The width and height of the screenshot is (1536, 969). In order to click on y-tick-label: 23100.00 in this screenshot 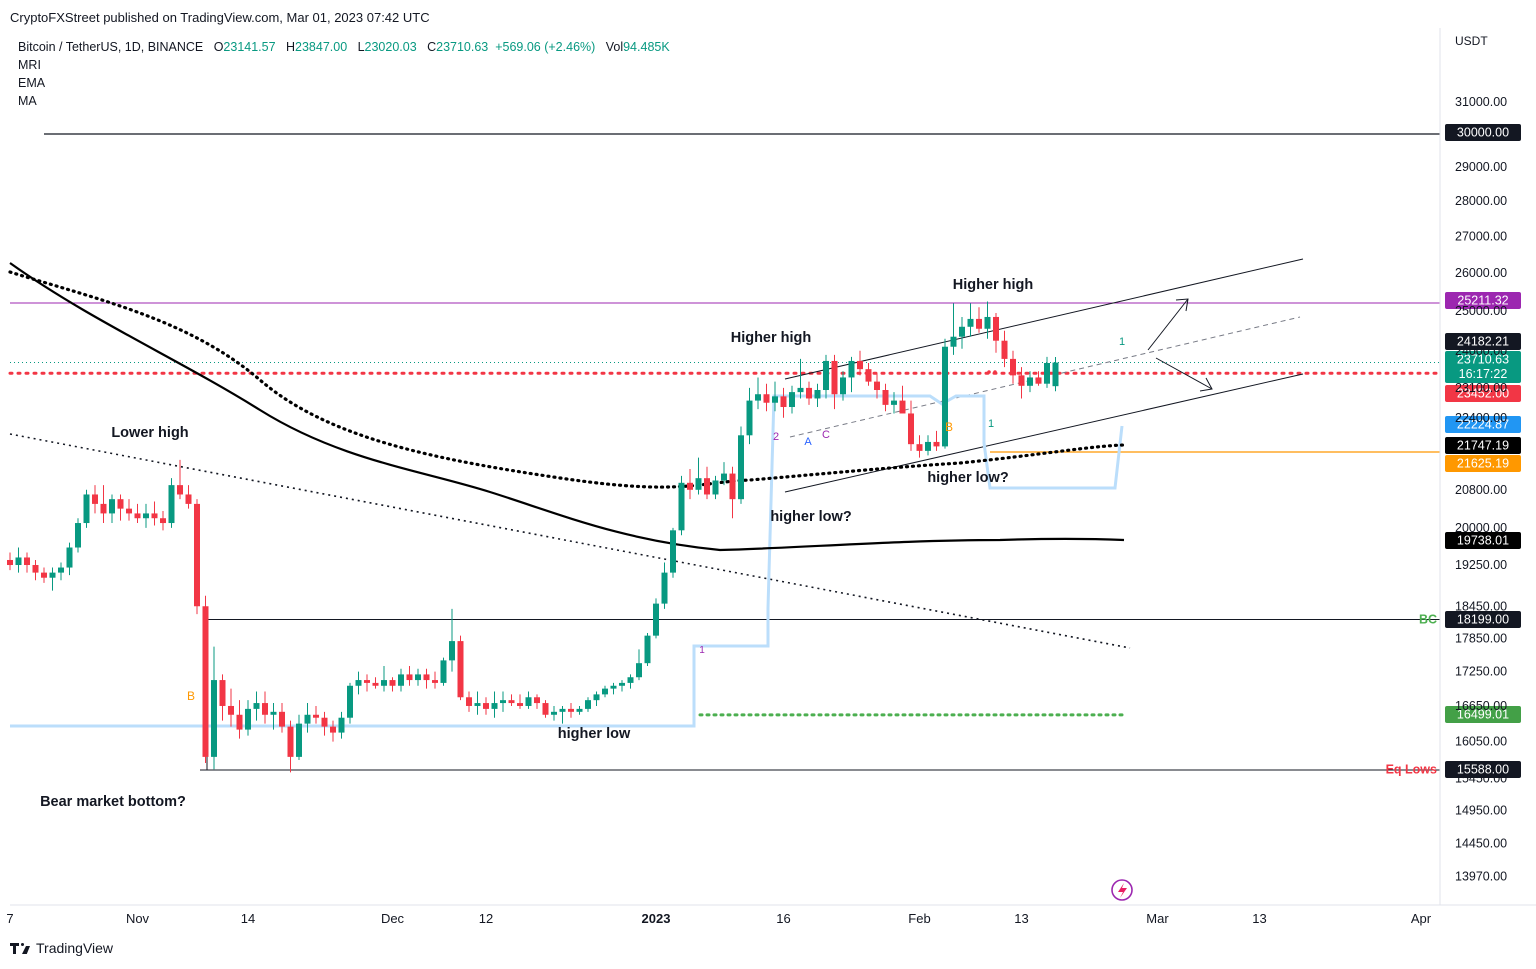, I will do `click(1481, 388)`.